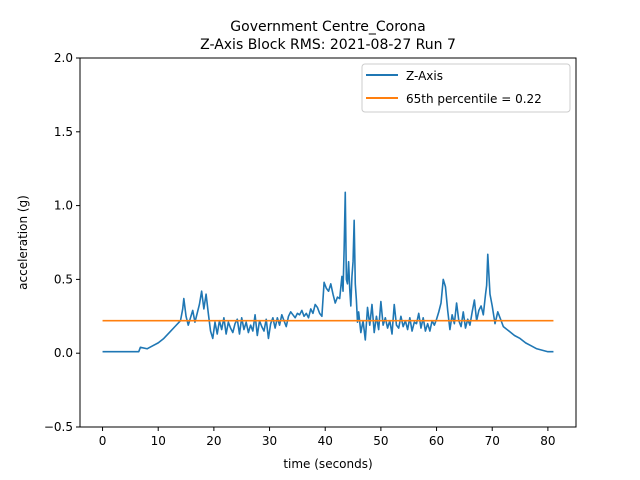 The image size is (640, 480). What do you see at coordinates (62, 242) in the screenshot?
I see `y-axis: −0.5 0.0 0.5 1.0 1.5 2.0` at bounding box center [62, 242].